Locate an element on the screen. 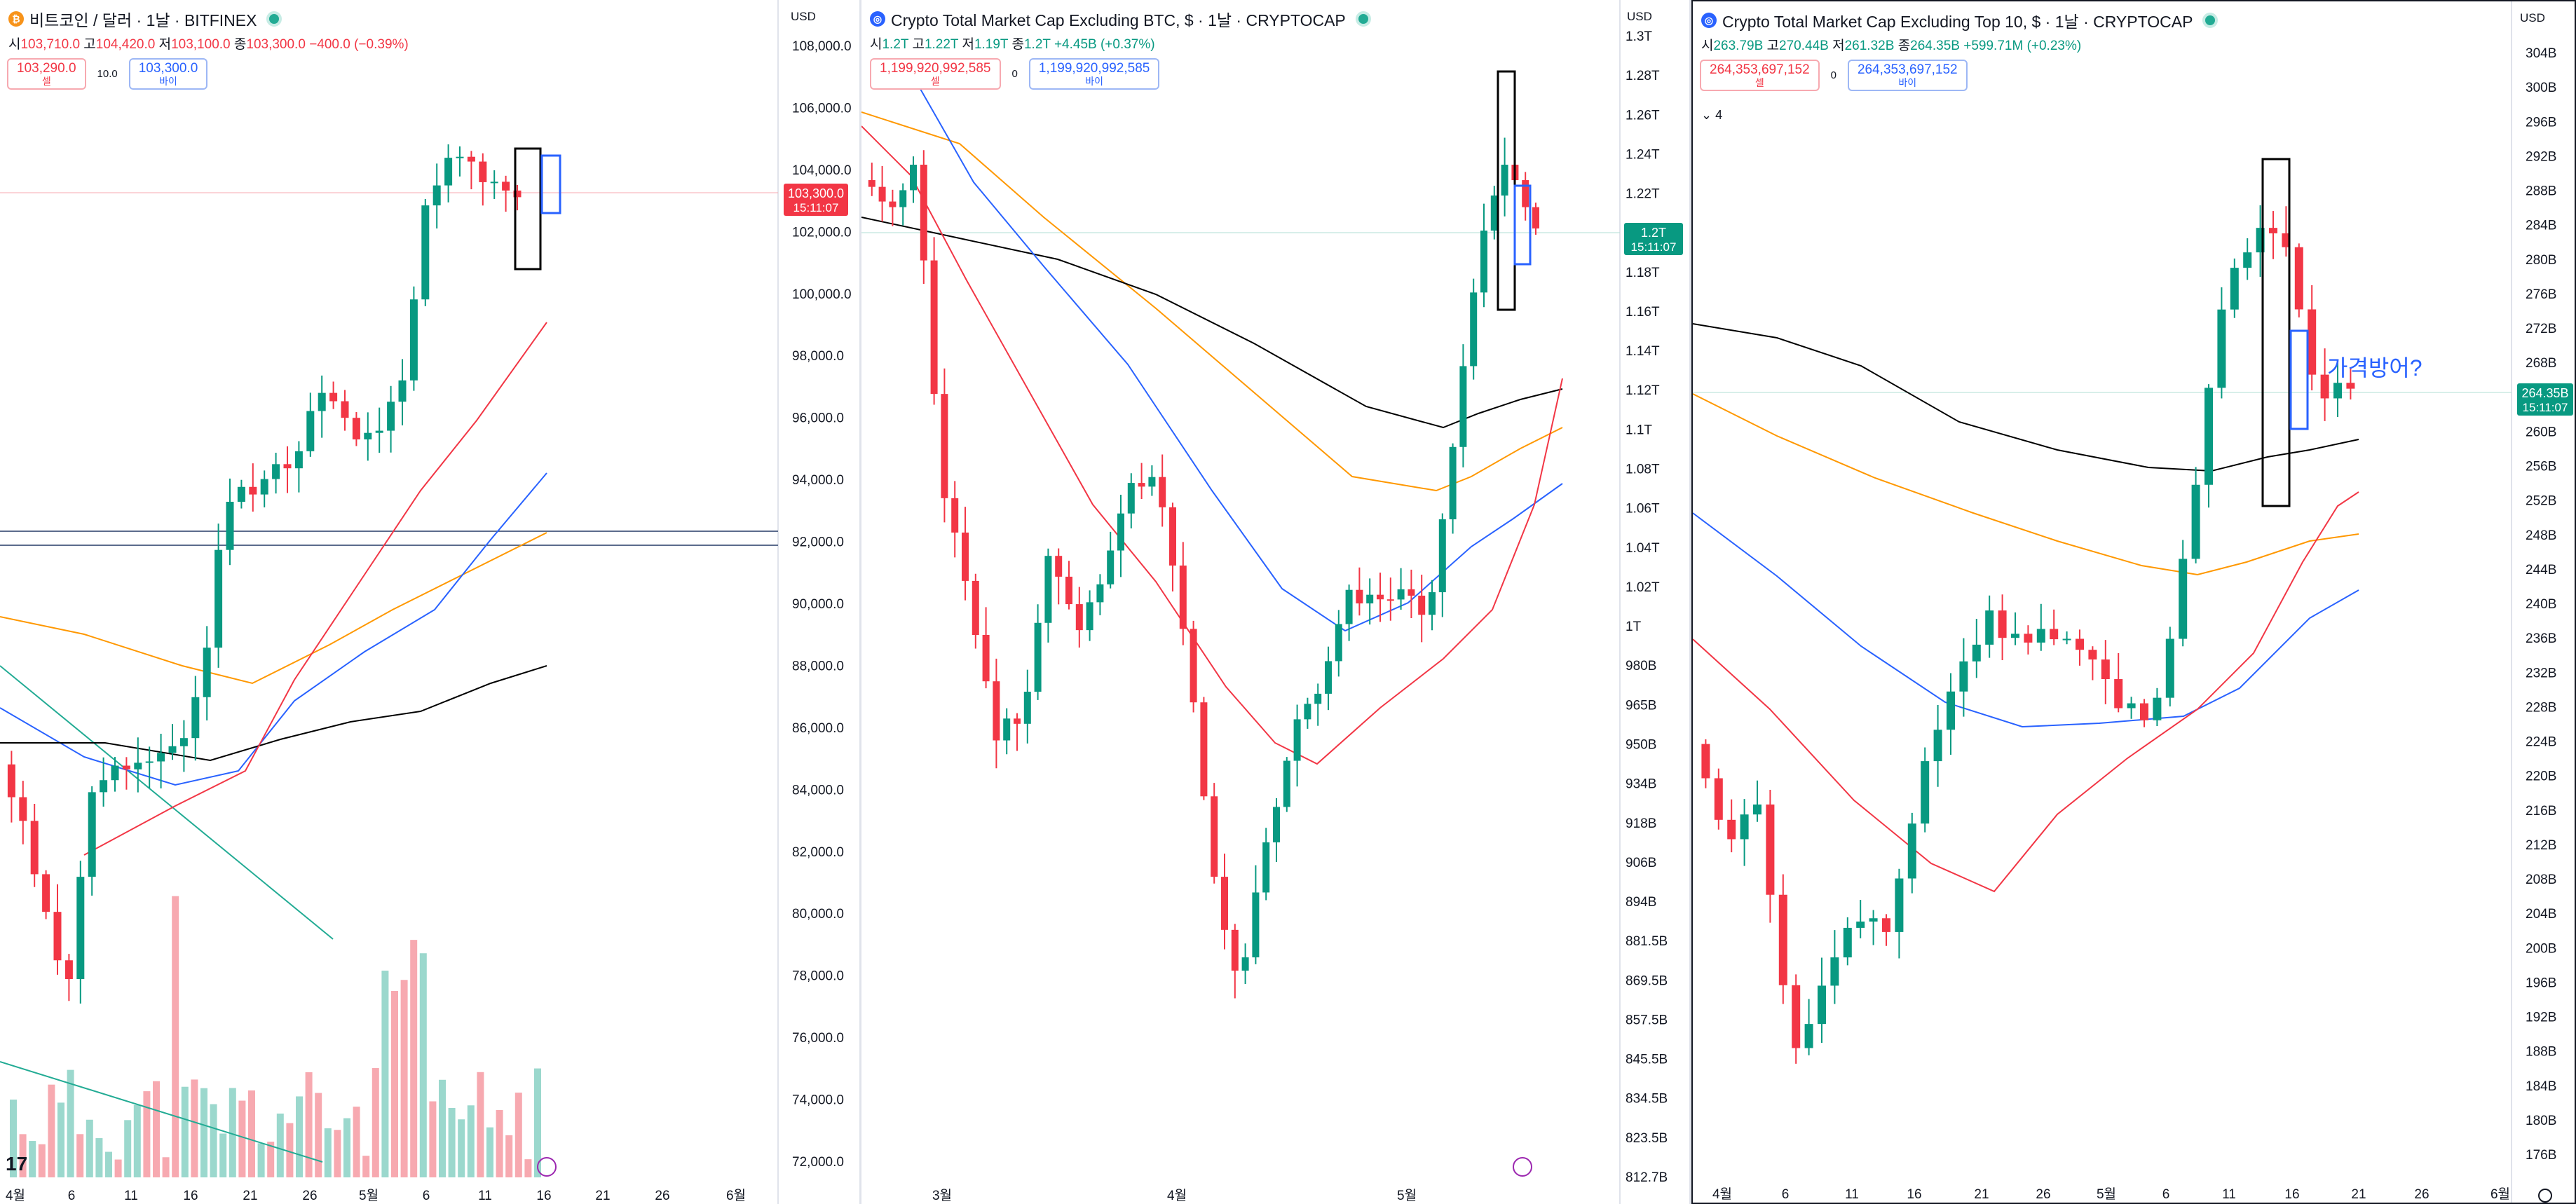 This screenshot has height=1204, width=2576. price-axis-label: 1.06T is located at coordinates (1643, 509).